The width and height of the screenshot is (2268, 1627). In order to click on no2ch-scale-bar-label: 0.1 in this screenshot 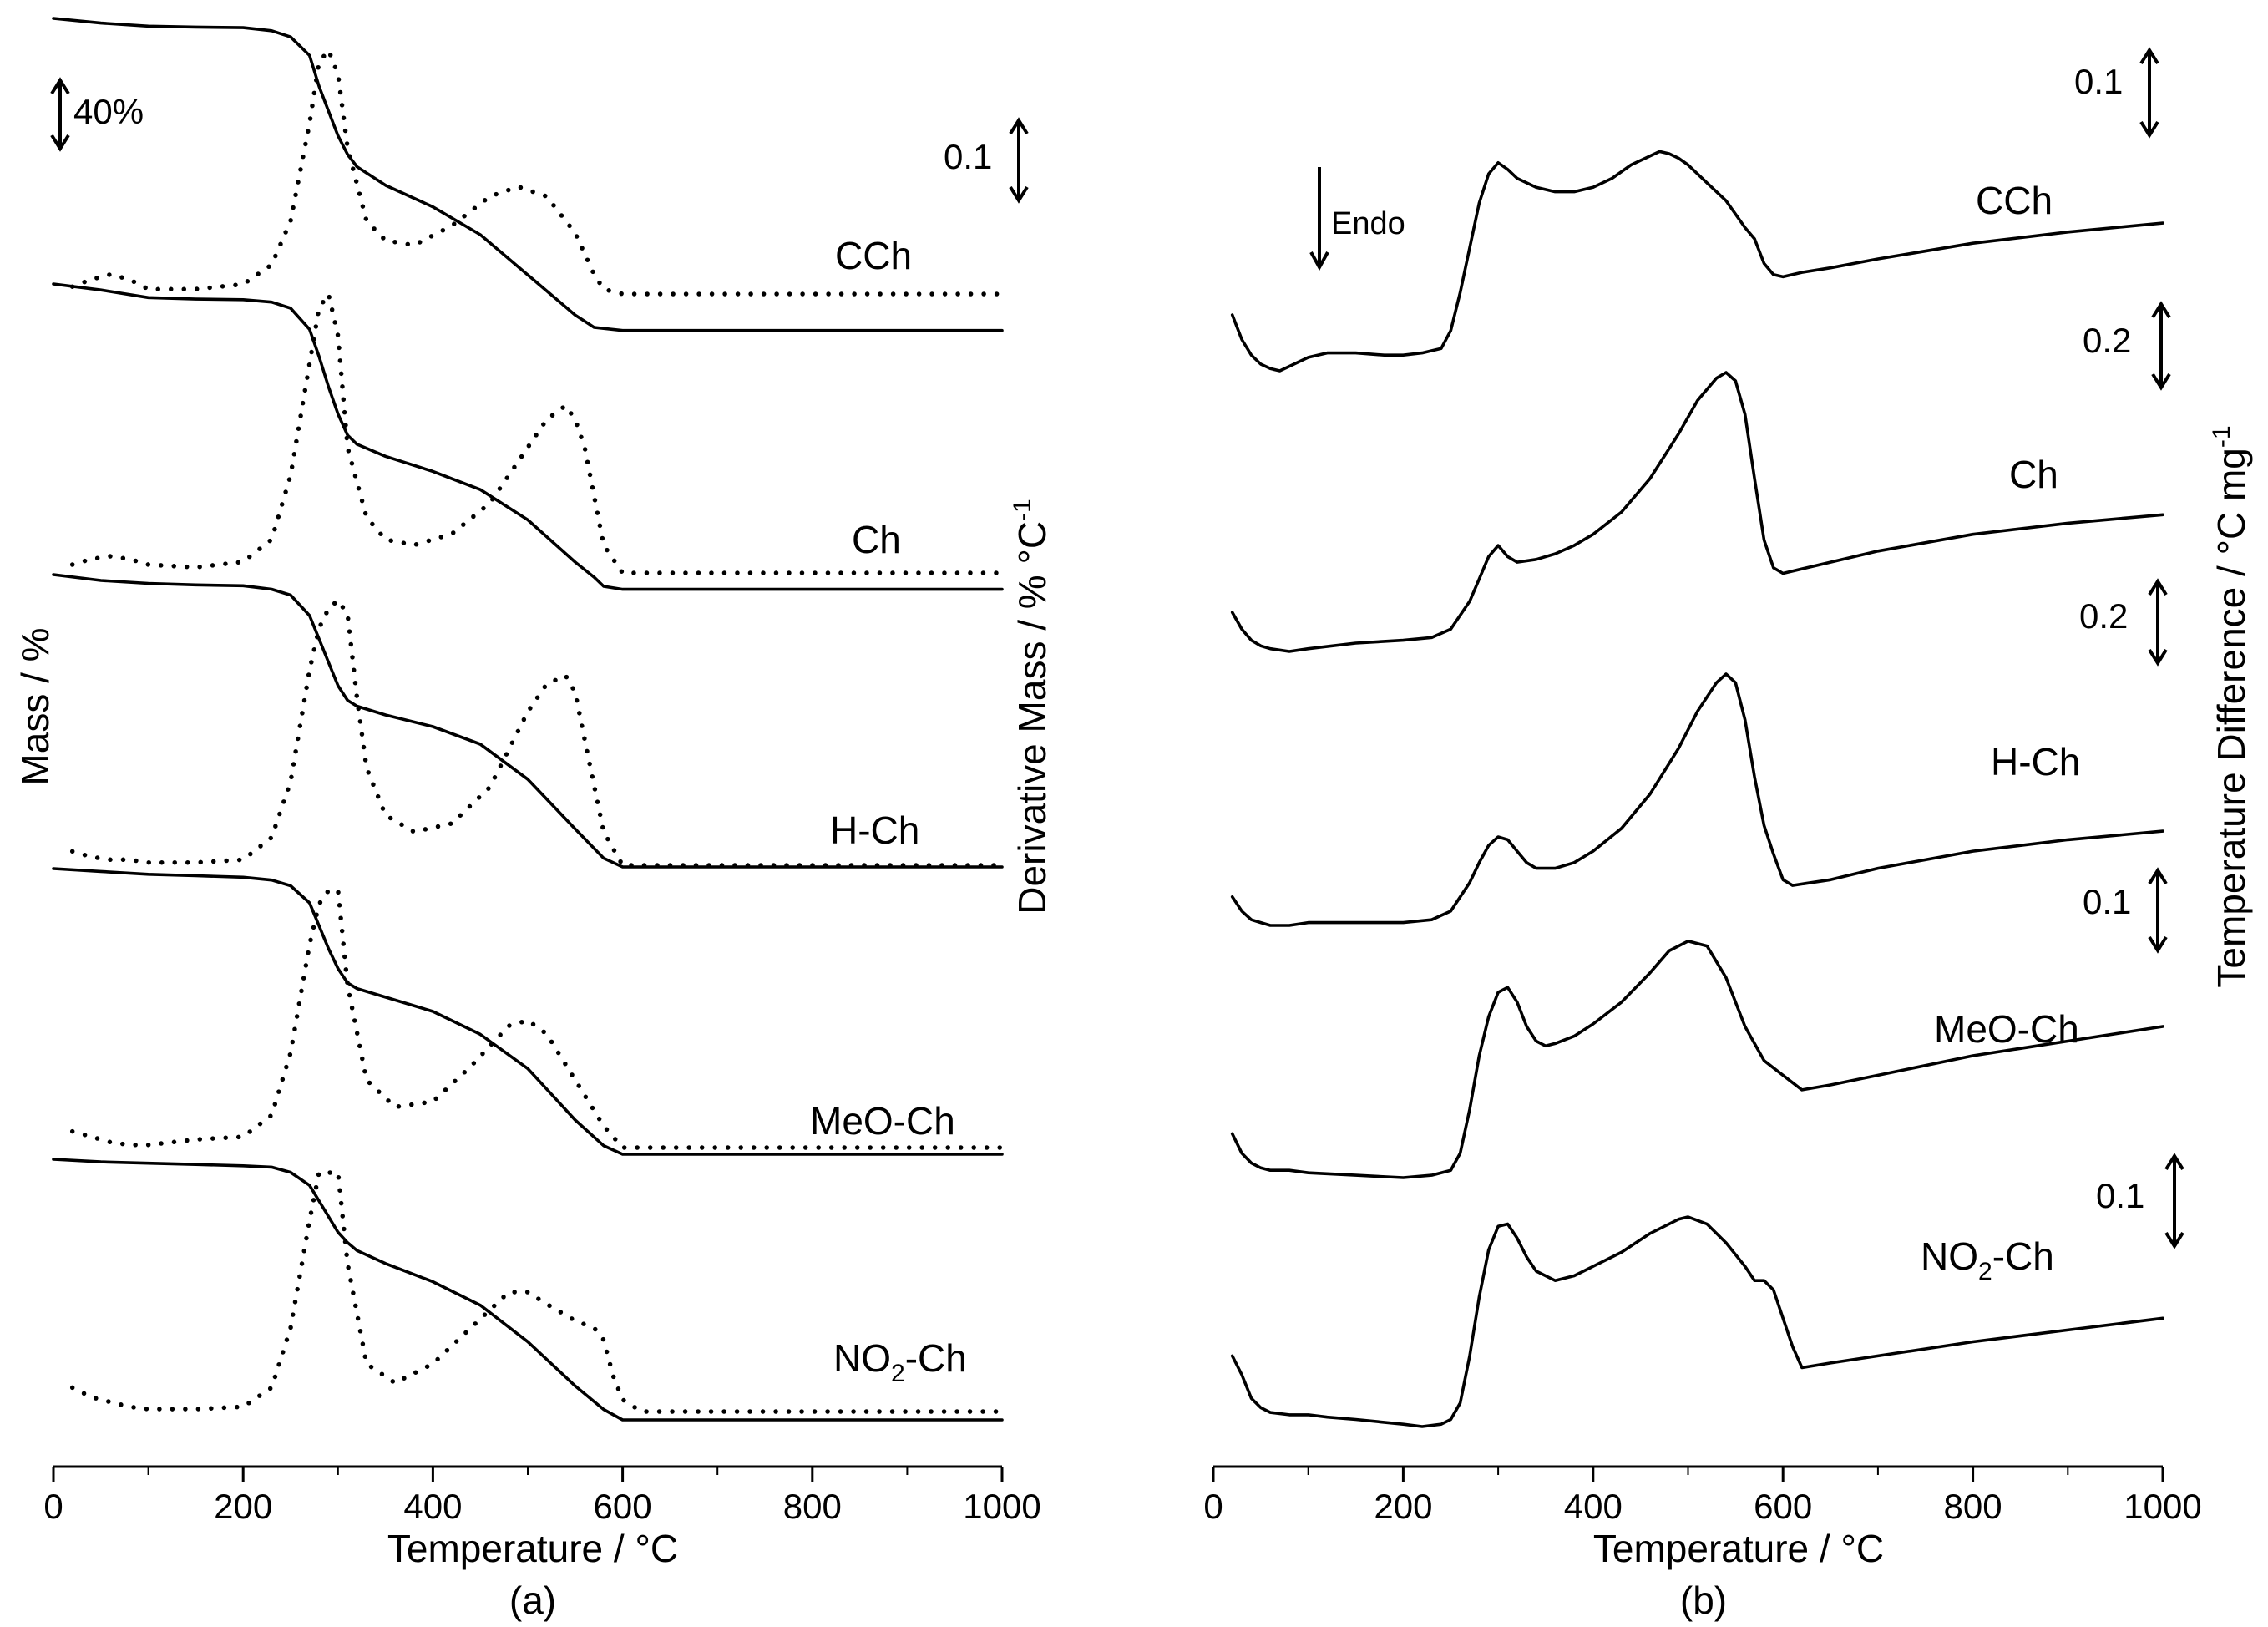, I will do `click(2120, 1195)`.